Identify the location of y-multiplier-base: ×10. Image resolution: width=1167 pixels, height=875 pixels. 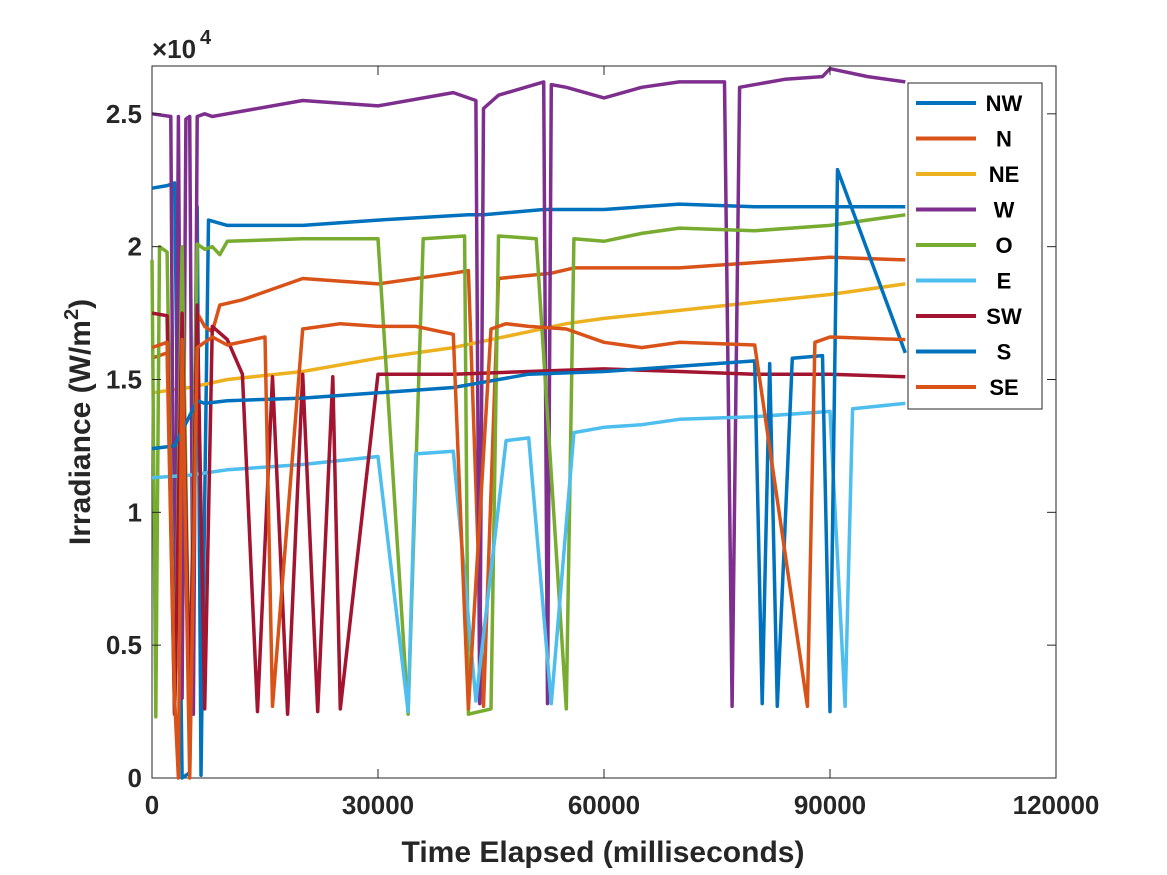
(174, 49).